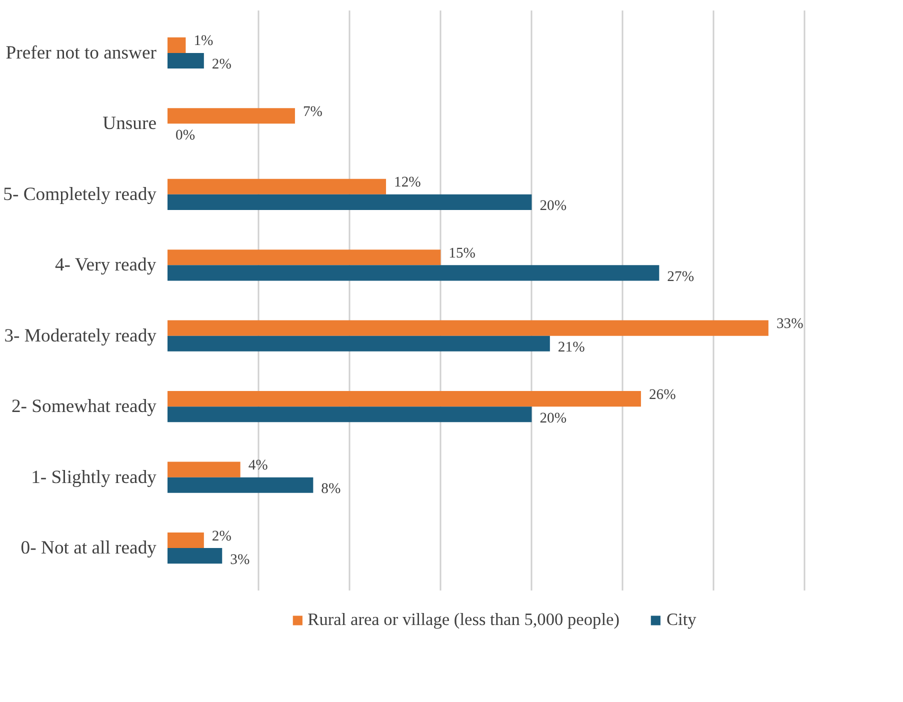 The image size is (903, 702). Describe the element at coordinates (82, 53) in the screenshot. I see `y-tick-label: Prefer not to answer` at that location.